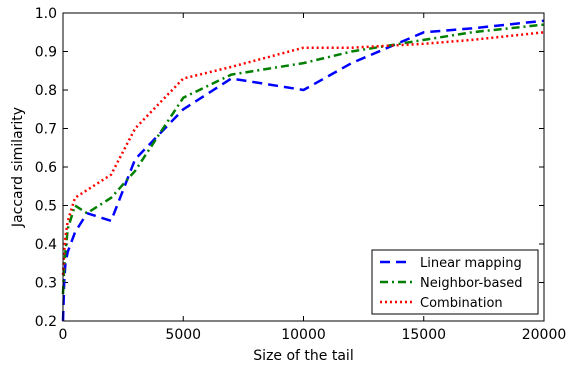 Image resolution: width=575 pixels, height=365 pixels. I want to click on x-tick-label: 0, so click(63, 335).